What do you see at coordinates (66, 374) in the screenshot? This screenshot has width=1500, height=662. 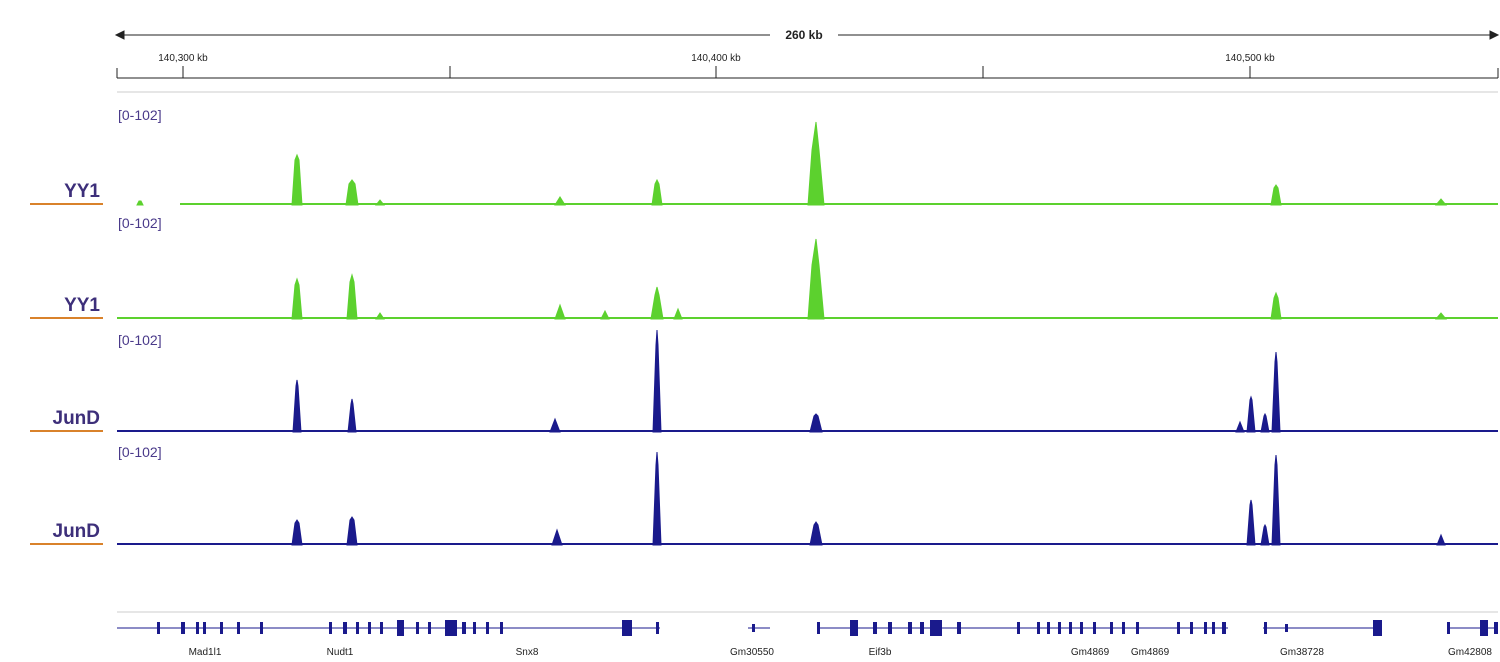 I see `track-underlines` at bounding box center [66, 374].